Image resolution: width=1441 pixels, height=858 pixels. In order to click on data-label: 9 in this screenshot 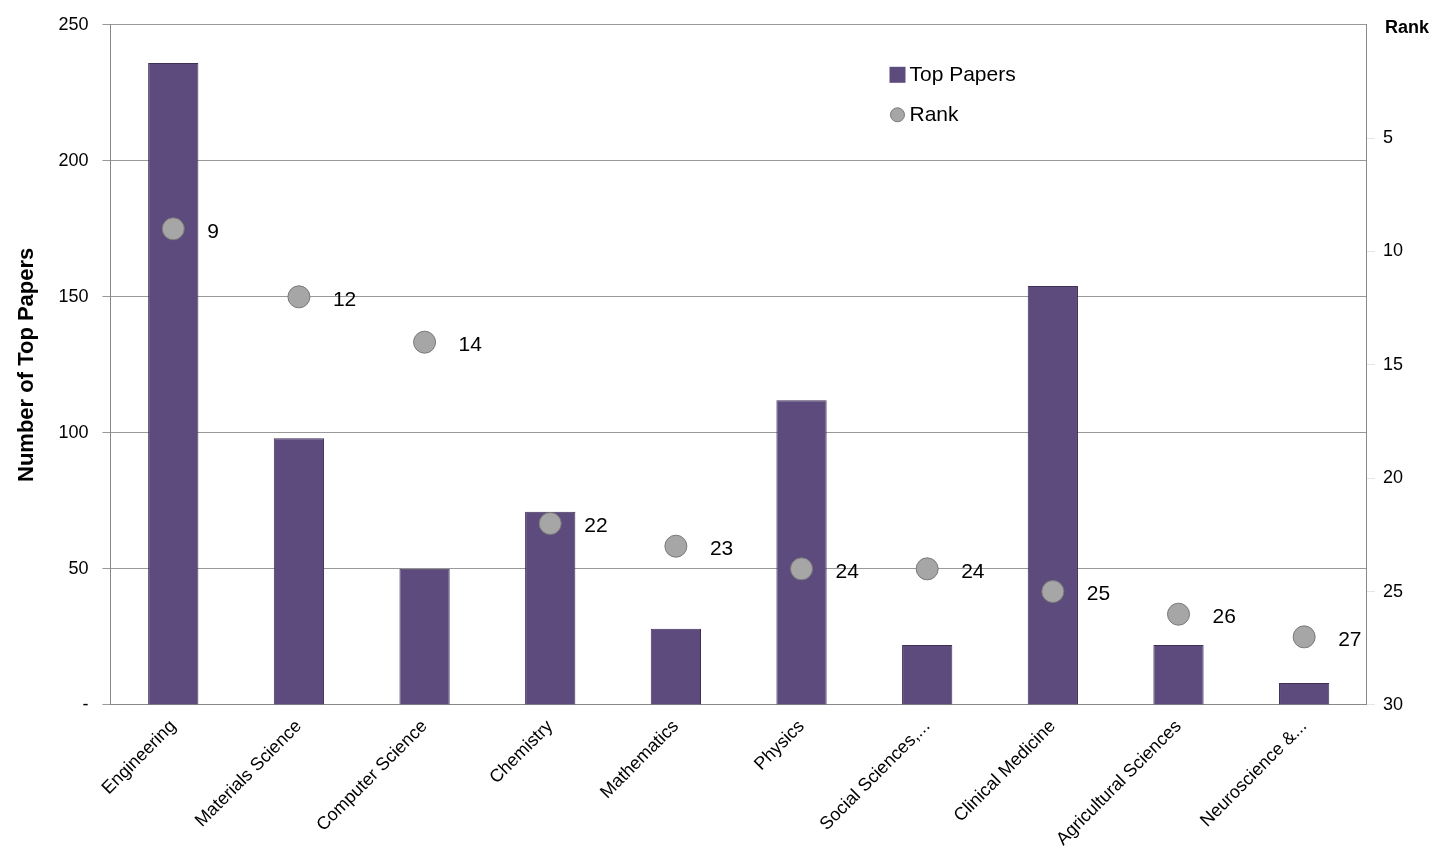, I will do `click(213, 230)`.